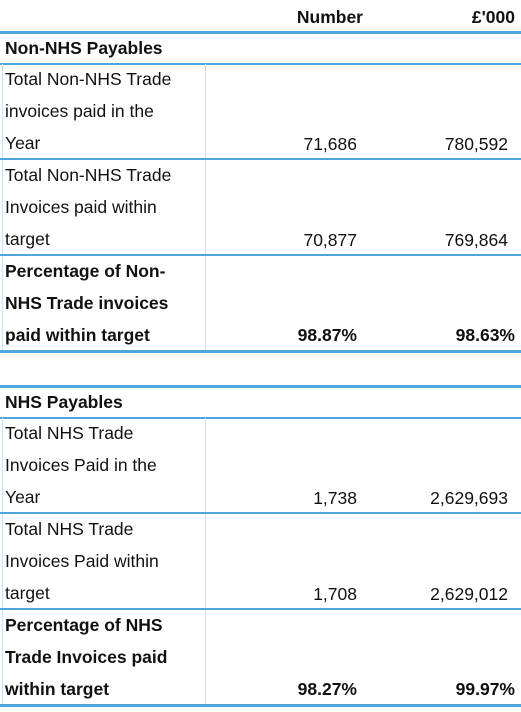  What do you see at coordinates (335, 594) in the screenshot?
I see `number-cell: 1,708` at bounding box center [335, 594].